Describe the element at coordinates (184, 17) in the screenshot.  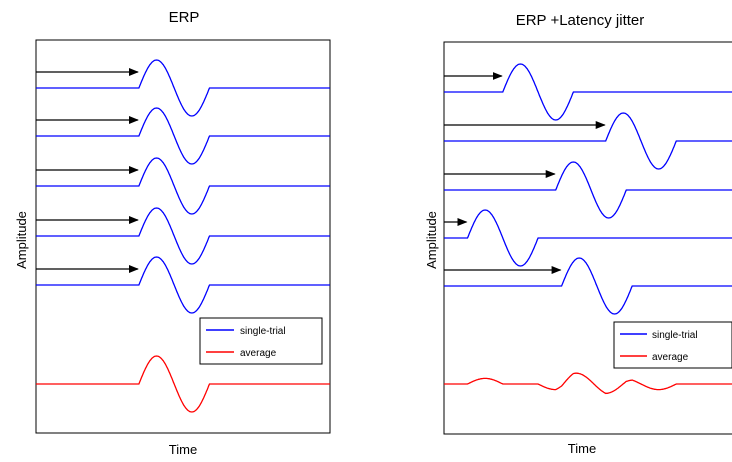
I see `chart-title: ERP` at that location.